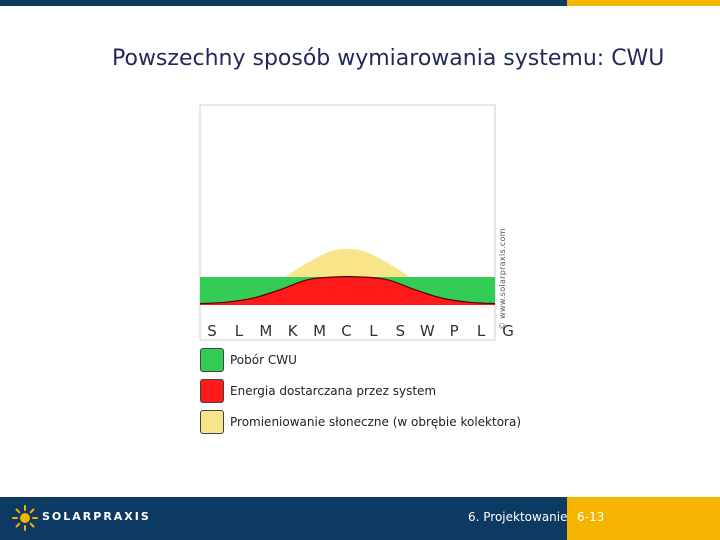 This screenshot has width=720, height=540. I want to click on system-energy-outline, so click(347, 290).